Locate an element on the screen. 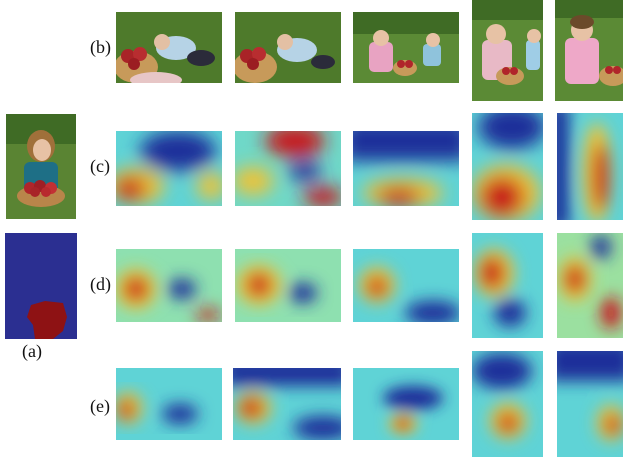 This screenshot has height=459, width=623. label-d: (d) is located at coordinates (100, 284).